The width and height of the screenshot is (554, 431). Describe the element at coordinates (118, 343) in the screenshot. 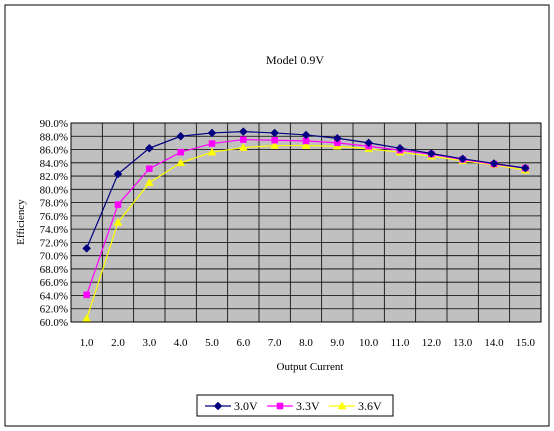

I see `x-tick-label: 2.0` at that location.